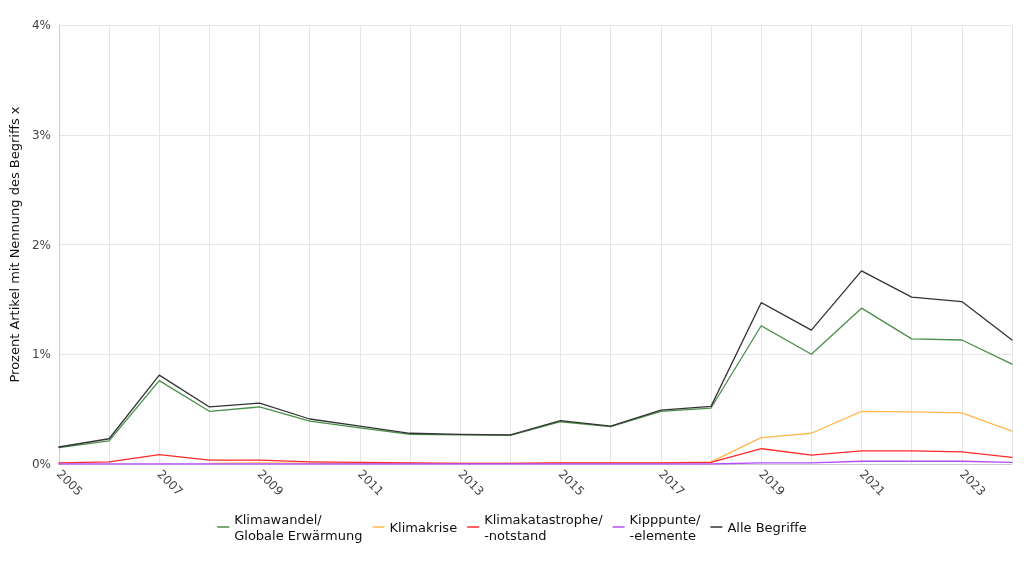  I want to click on legend-label: Klimawandel/ Globale Erwärmung, so click(298, 527).